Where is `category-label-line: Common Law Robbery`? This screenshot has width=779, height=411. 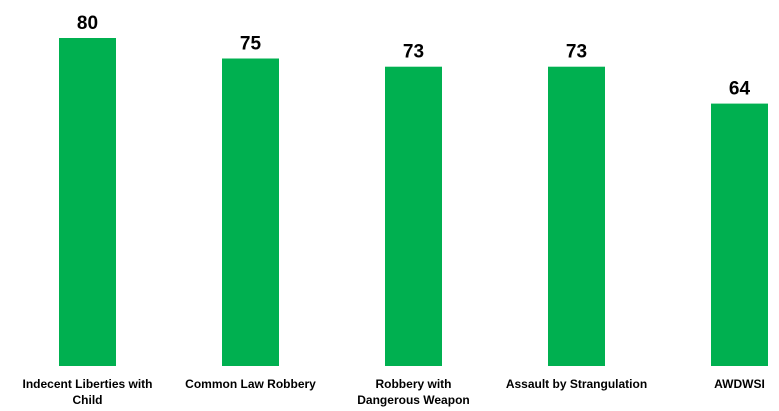
category-label-line: Common Law Robbery is located at coordinates (250, 384).